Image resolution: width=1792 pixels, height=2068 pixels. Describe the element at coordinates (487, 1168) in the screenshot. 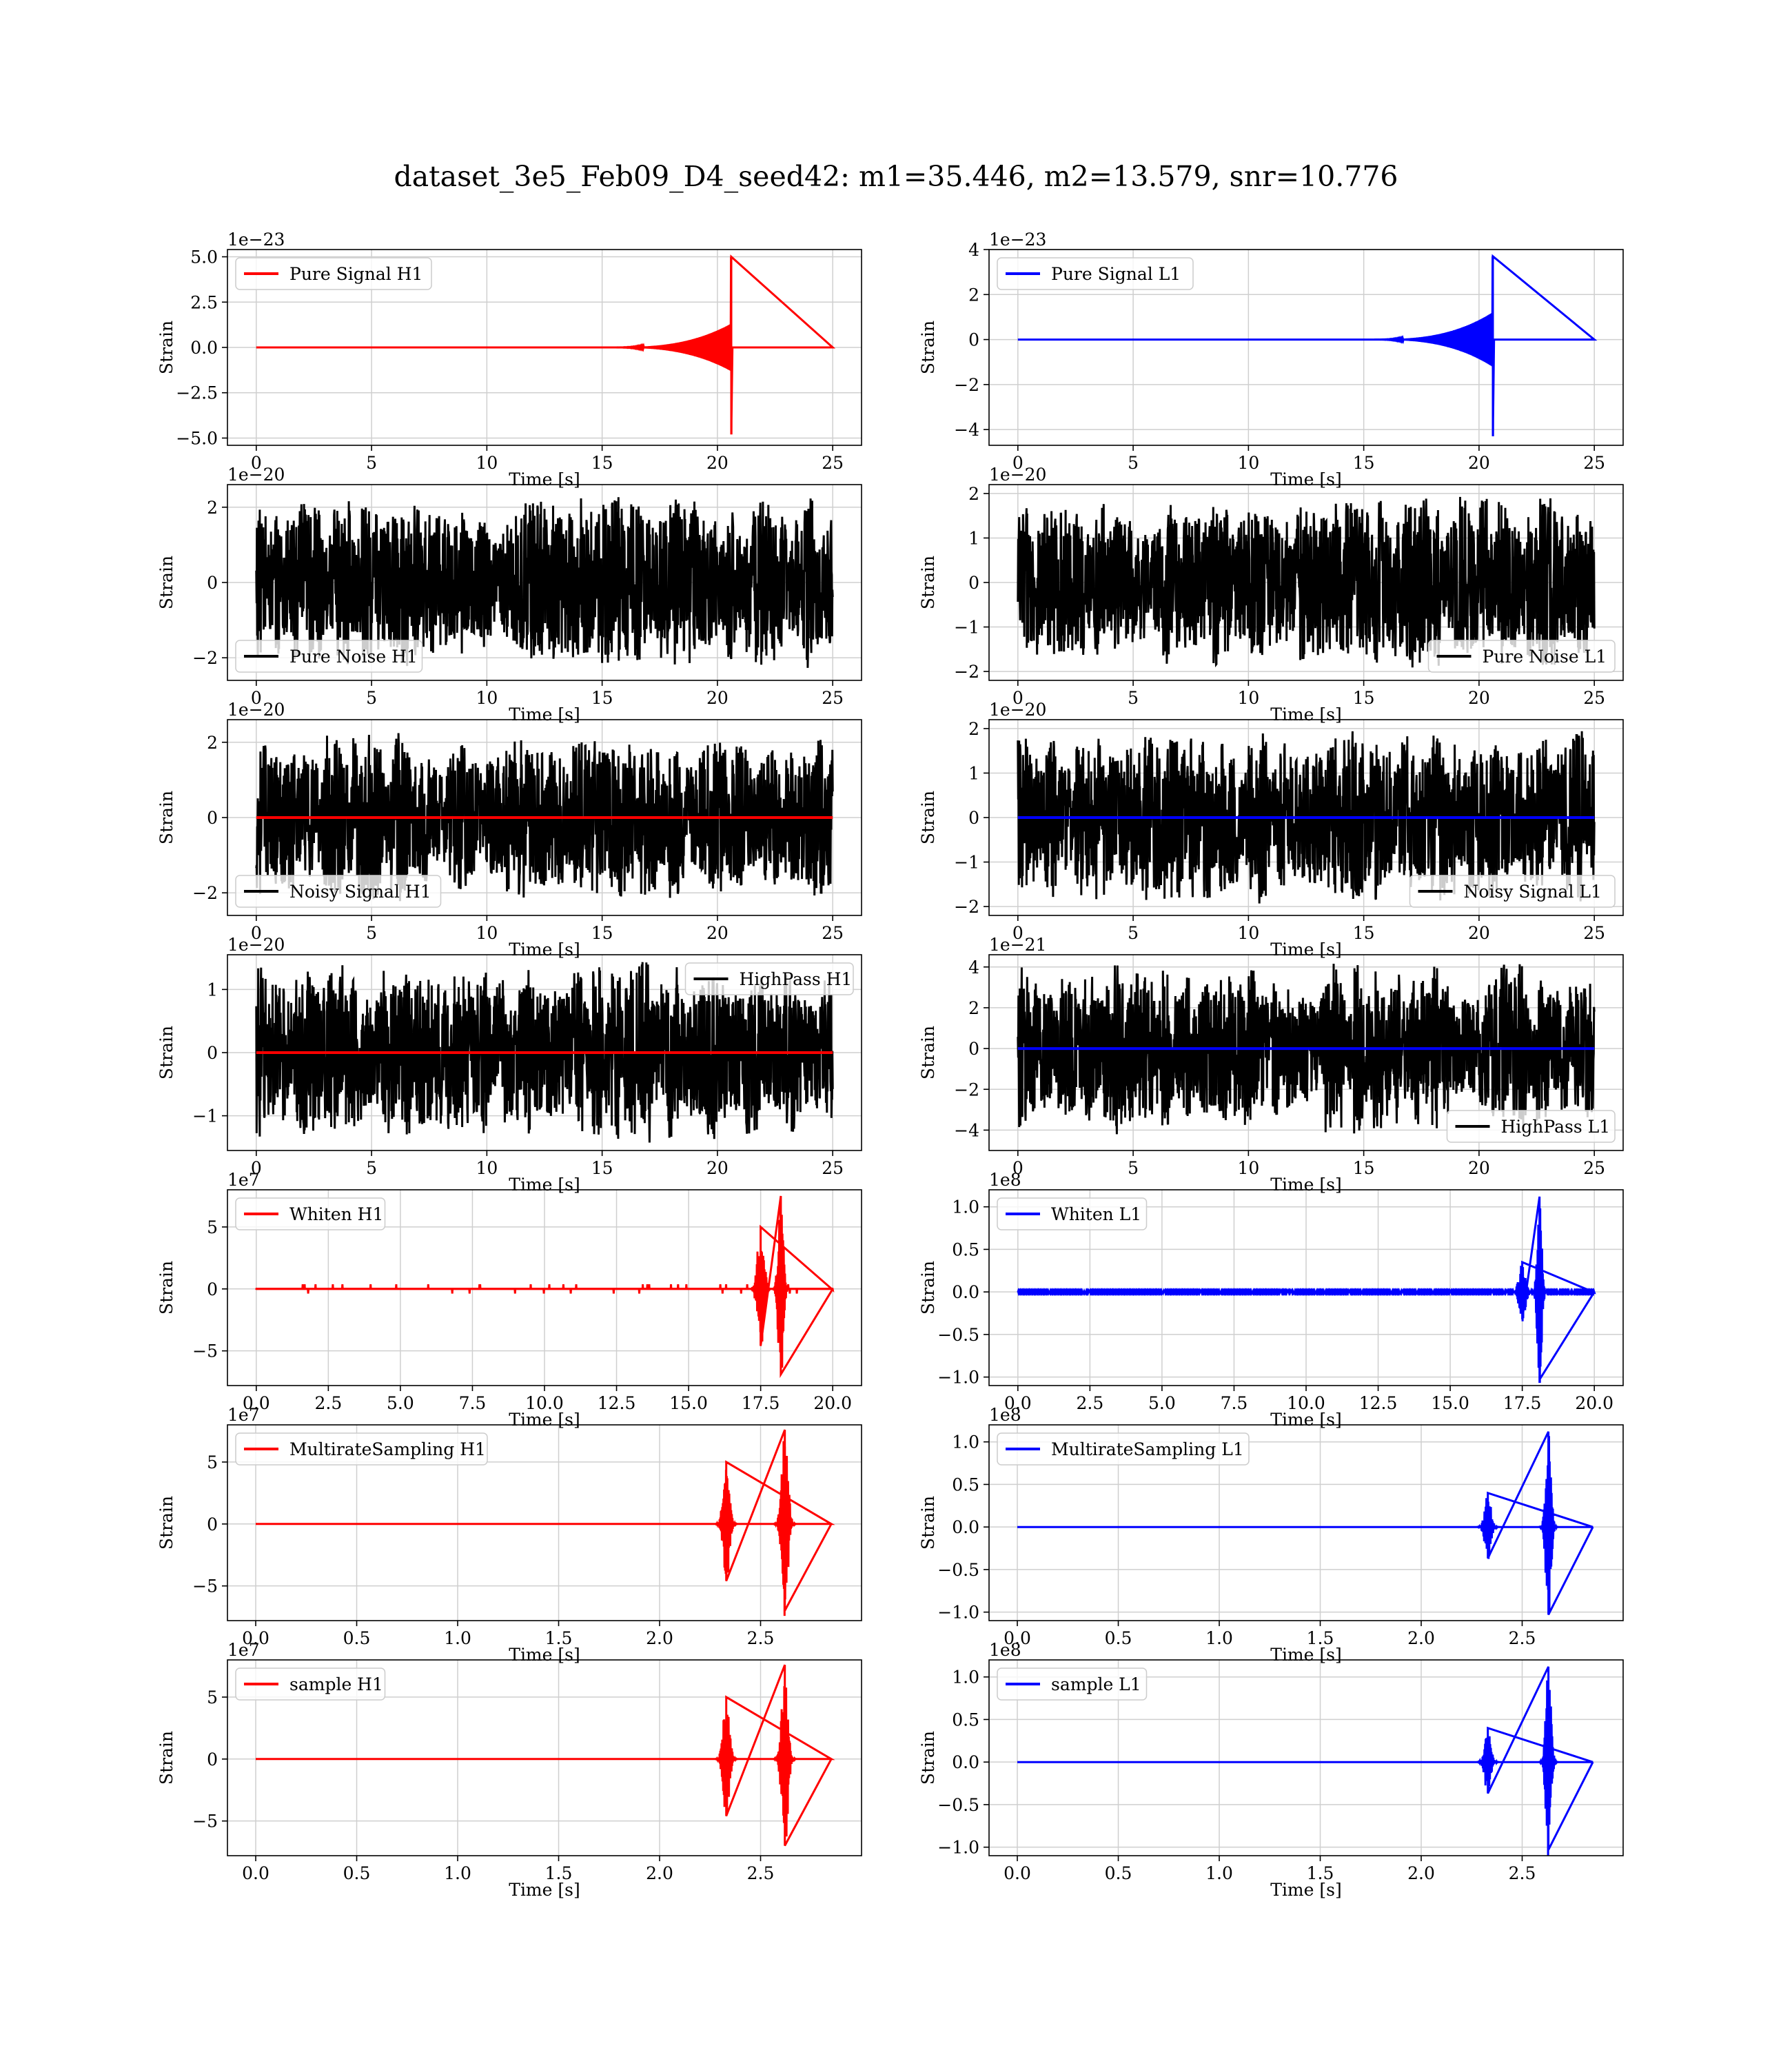

I see `x-tick-label: 10` at that location.